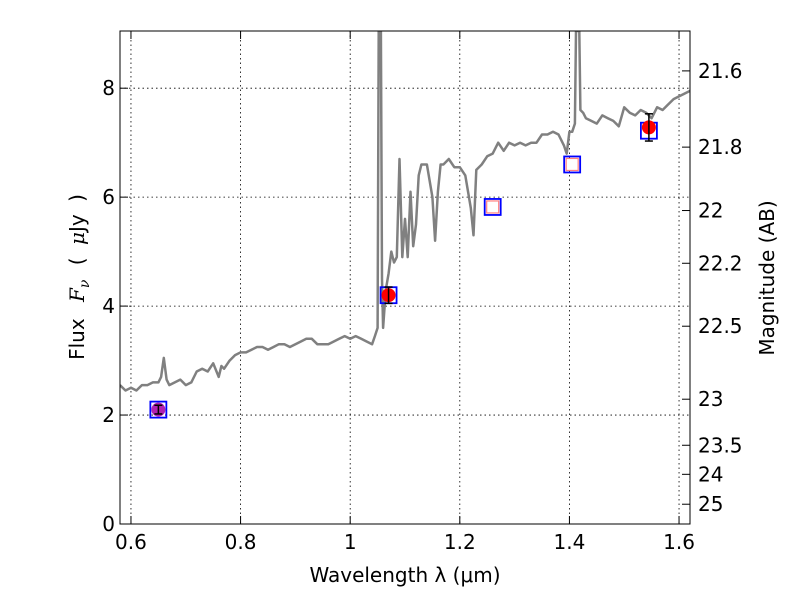 The height and width of the screenshot is (600, 800). Describe the element at coordinates (108, 306) in the screenshot. I see `y-tick-label: 4` at that location.